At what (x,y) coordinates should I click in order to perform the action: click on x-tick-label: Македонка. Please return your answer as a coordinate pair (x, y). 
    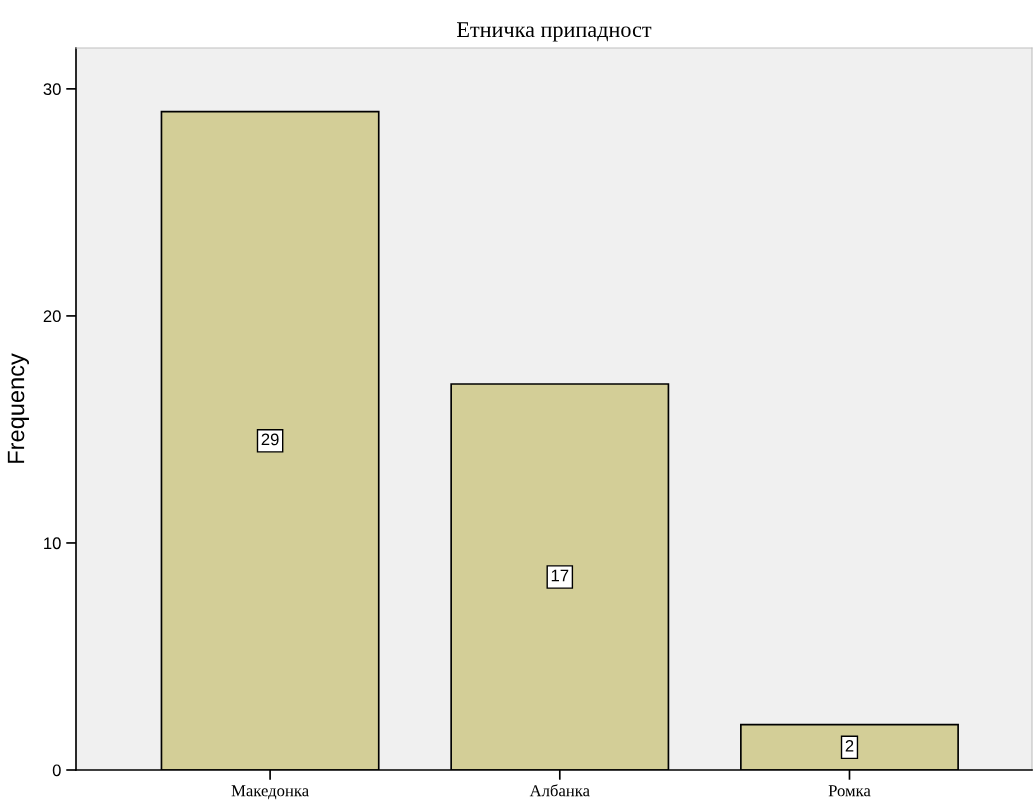
    Looking at the image, I should click on (270, 792).